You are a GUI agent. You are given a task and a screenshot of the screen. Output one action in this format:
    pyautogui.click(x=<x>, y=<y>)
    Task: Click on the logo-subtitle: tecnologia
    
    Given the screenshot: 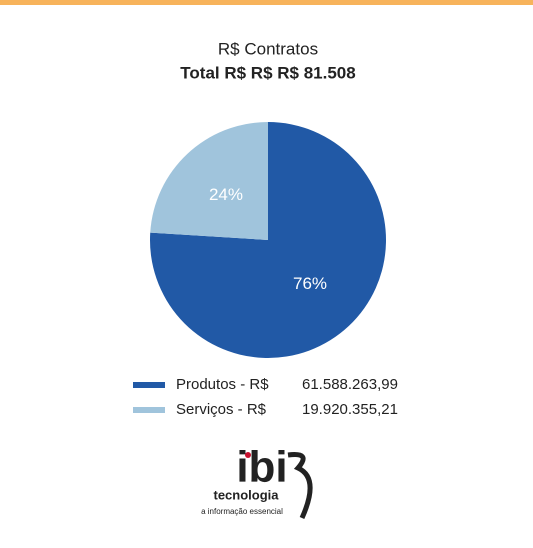 What is the action you would take?
    pyautogui.click(x=246, y=494)
    